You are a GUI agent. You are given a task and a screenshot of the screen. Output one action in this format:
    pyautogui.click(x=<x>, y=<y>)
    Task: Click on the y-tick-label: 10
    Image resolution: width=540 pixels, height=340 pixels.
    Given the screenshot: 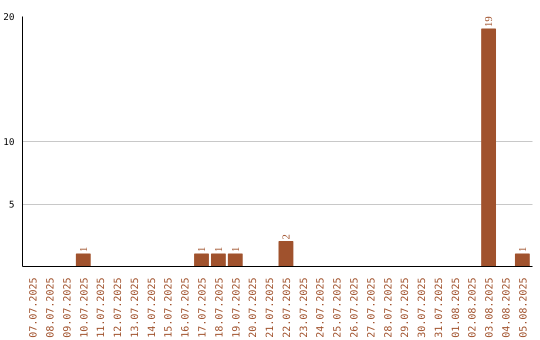 What is the action you would take?
    pyautogui.click(x=9, y=142)
    